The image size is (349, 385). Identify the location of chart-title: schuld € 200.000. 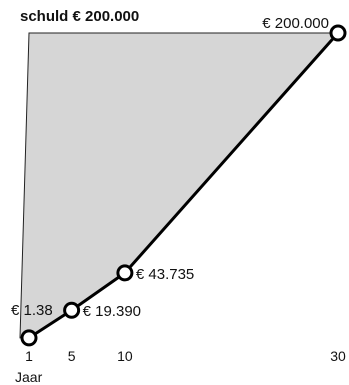
(79, 16).